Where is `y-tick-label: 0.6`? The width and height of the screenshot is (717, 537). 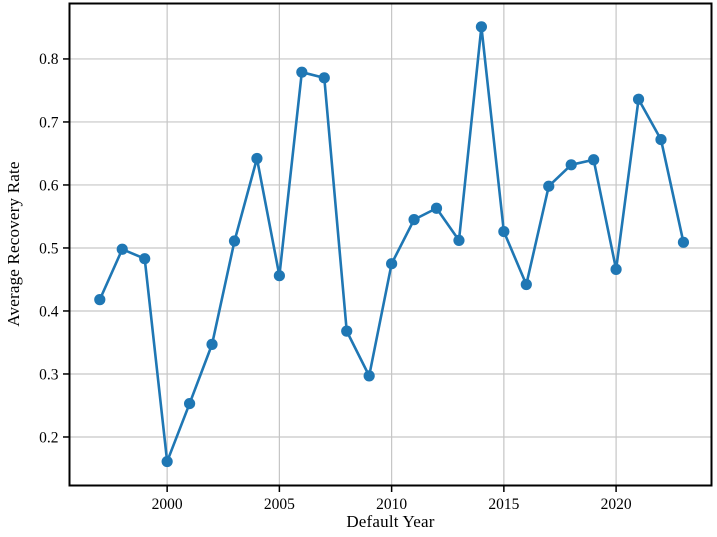
y-tick-label: 0.6 is located at coordinates (49, 185).